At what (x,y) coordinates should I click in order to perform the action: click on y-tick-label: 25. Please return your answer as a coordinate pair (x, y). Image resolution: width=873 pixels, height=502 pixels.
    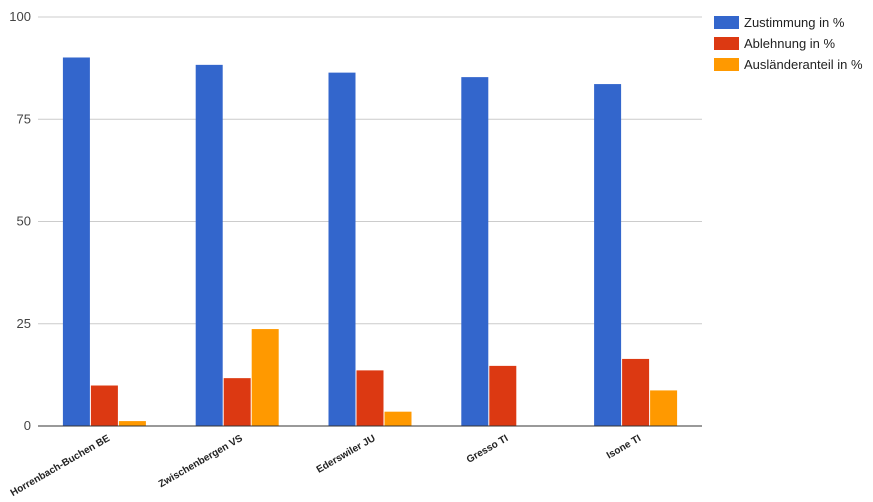
    Looking at the image, I should click on (24, 323).